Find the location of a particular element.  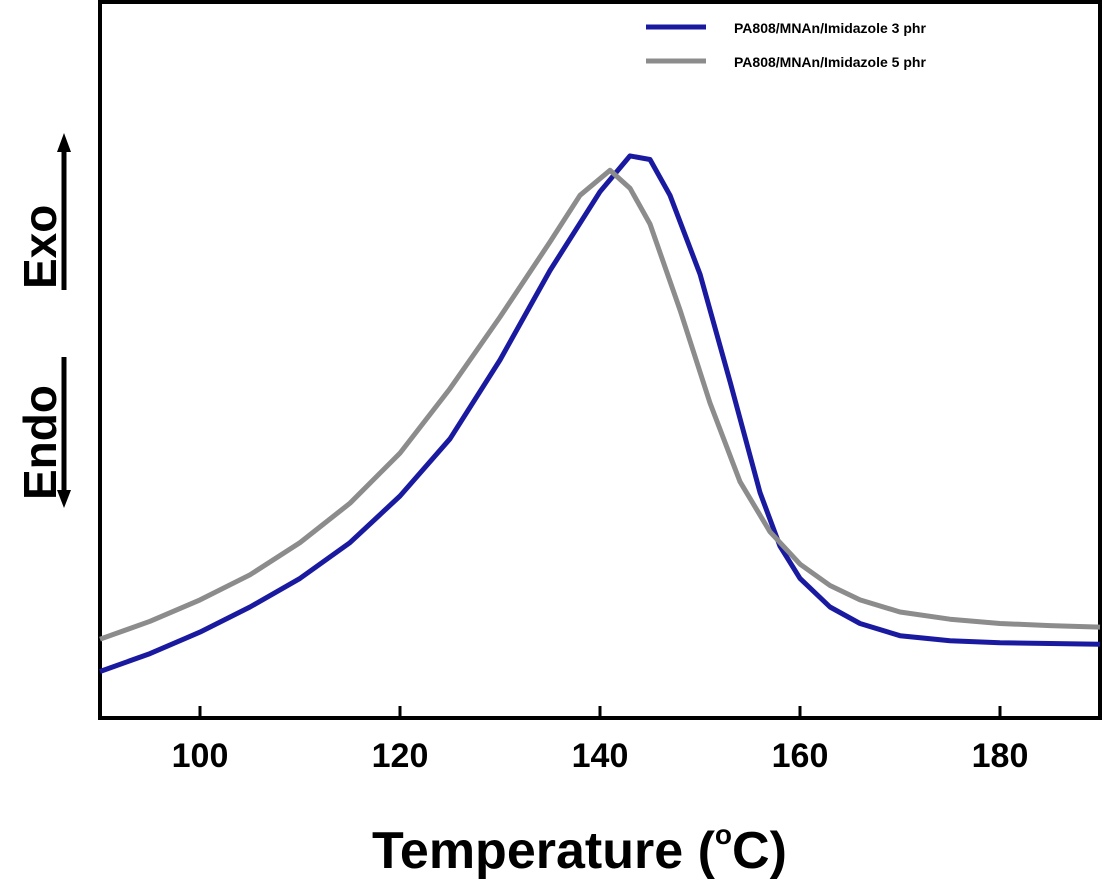

x-axis-title-main: Temperature ( is located at coordinates (544, 850).